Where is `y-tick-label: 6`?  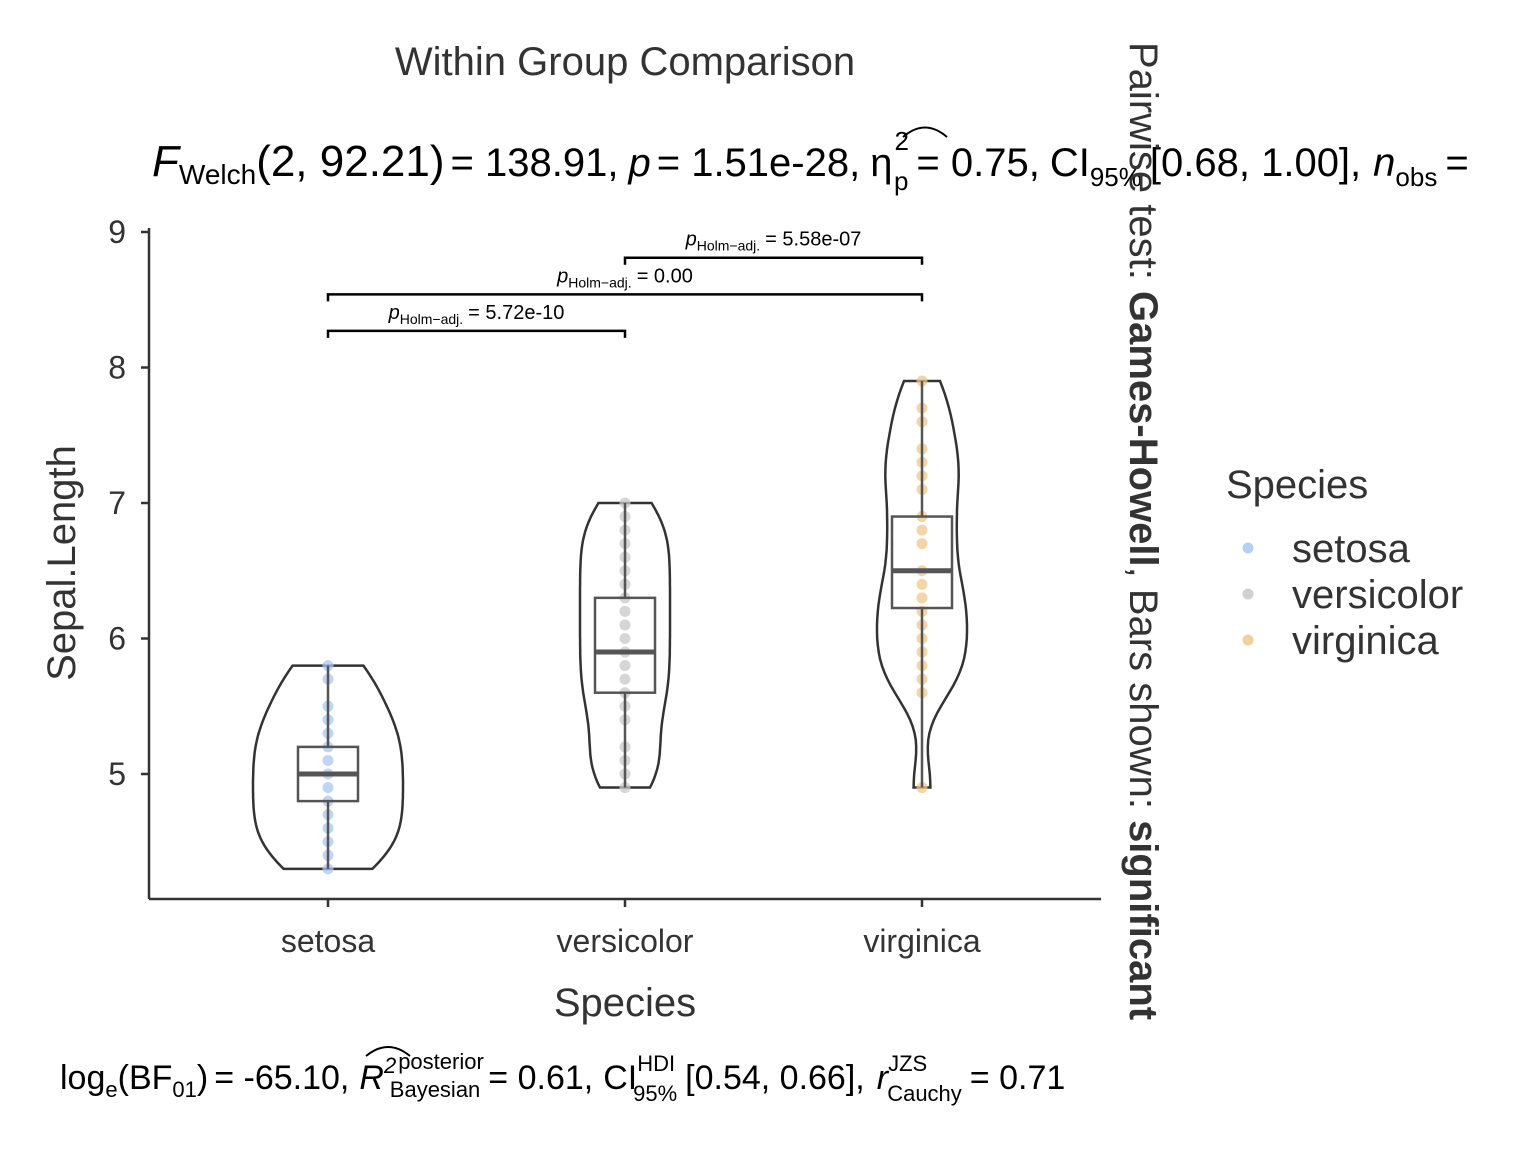
y-tick-label: 6 is located at coordinates (117, 639).